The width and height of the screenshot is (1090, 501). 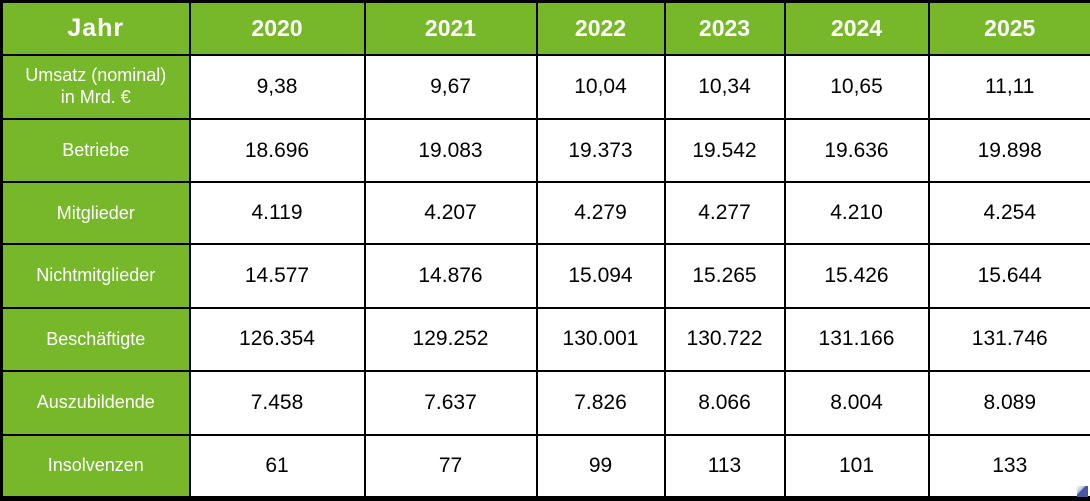 What do you see at coordinates (600, 403) in the screenshot?
I see `data-cell: 7.826` at bounding box center [600, 403].